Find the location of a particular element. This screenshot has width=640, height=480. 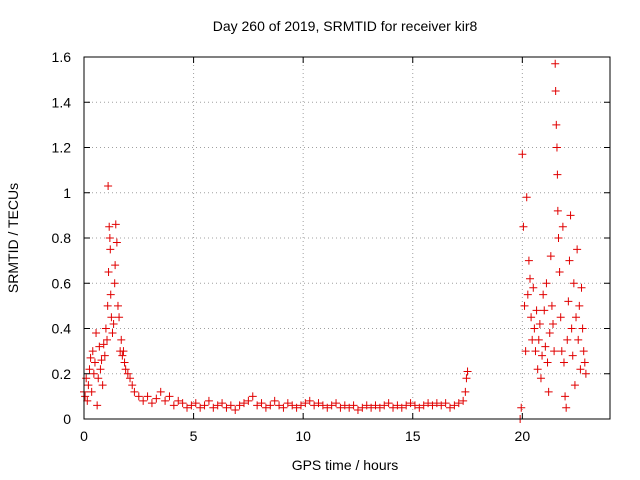

x-tick-label: 20 is located at coordinates (523, 436).